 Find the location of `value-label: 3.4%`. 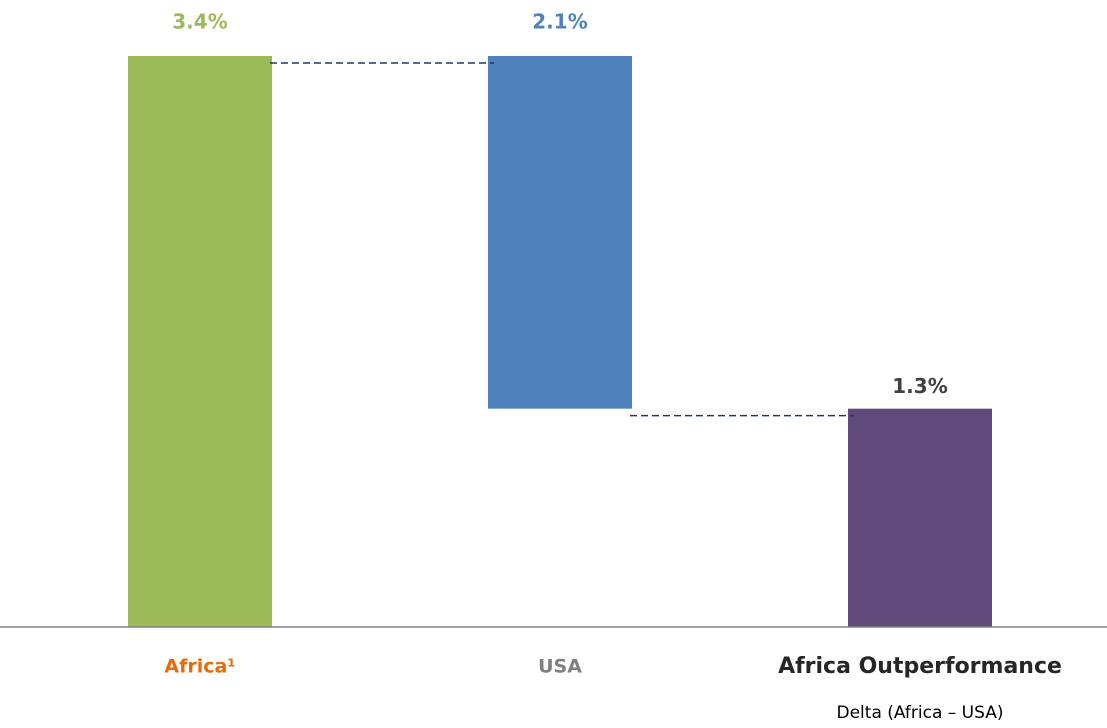

value-label: 3.4% is located at coordinates (199, 22).